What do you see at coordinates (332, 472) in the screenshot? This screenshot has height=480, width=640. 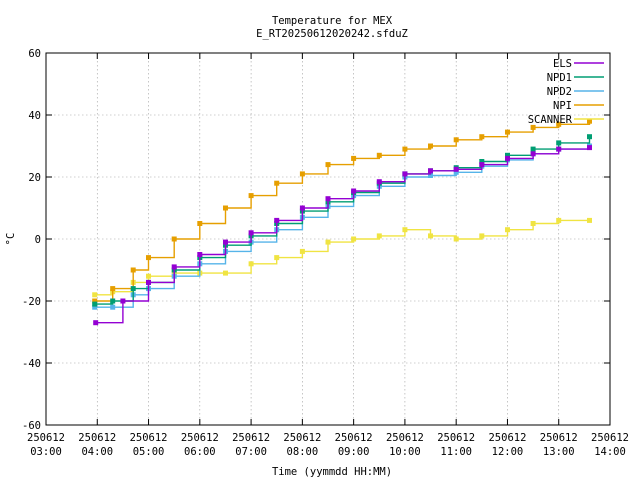 I see `x-axis-label: Time (yymmdd HH:MM)` at bounding box center [332, 472].